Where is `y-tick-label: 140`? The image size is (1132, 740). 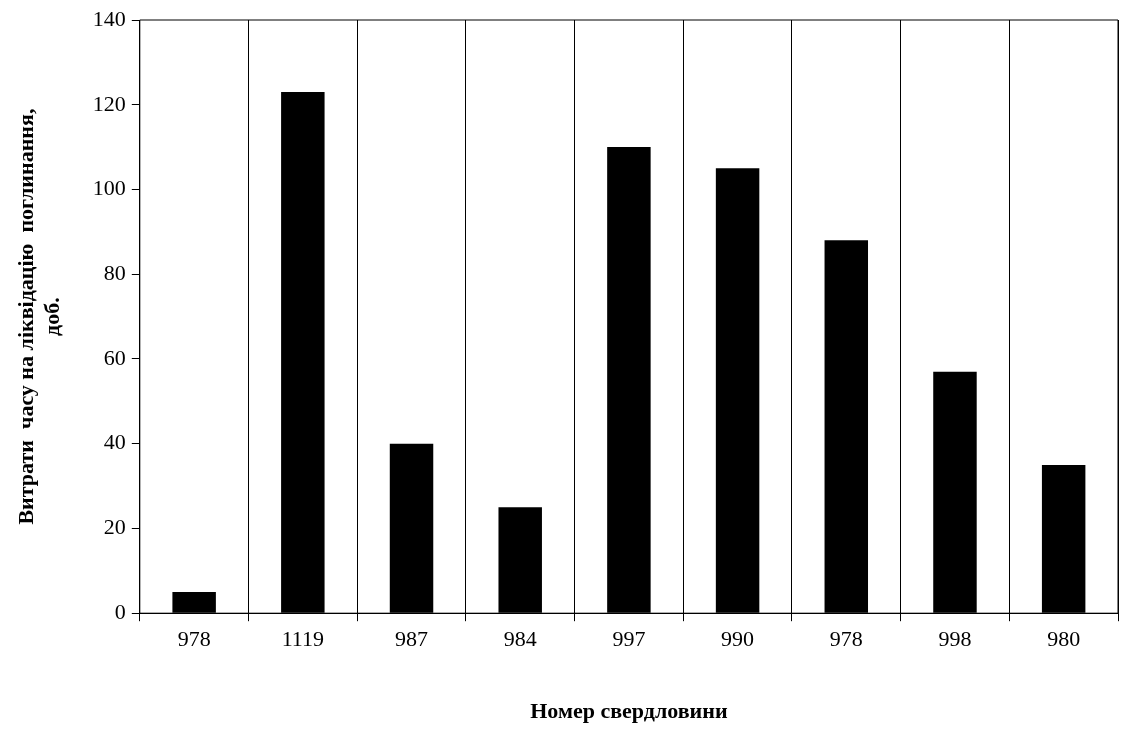
y-tick-label: 140 is located at coordinates (109, 18).